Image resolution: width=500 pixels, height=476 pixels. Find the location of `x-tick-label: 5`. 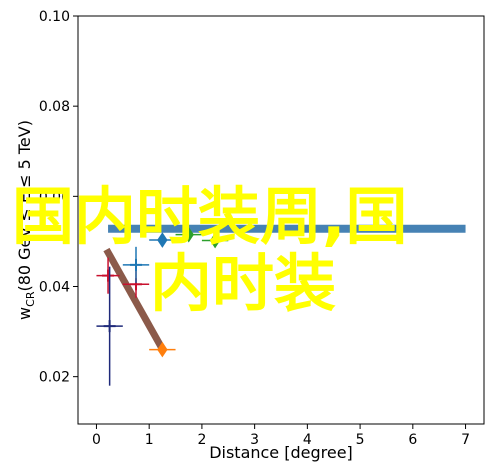

x-tick-label: 5 is located at coordinates (360, 440).